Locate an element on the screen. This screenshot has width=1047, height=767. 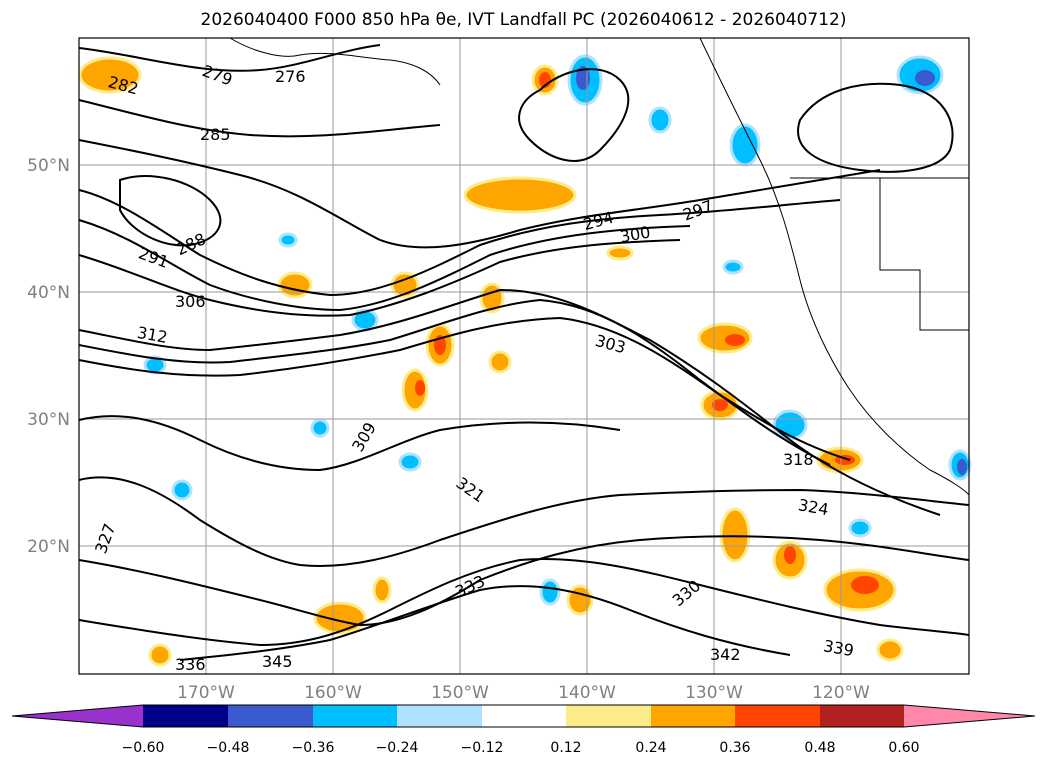
colorbar-tick-label: 0.12 is located at coordinates (565, 748).